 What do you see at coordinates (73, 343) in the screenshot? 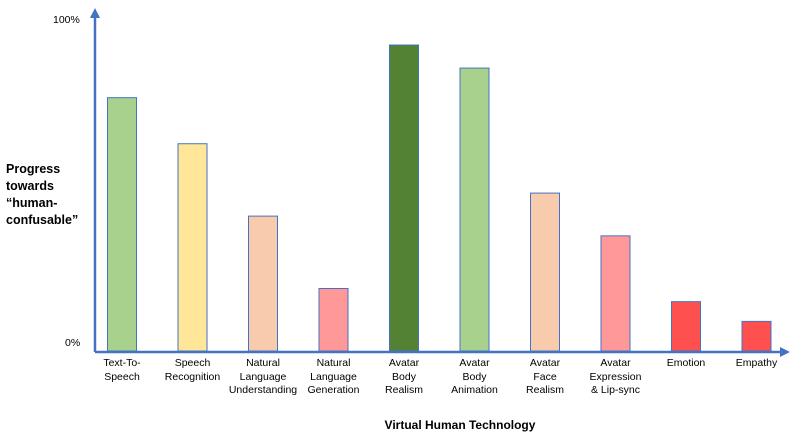
I see `y-tick-label-min: 0%` at bounding box center [73, 343].